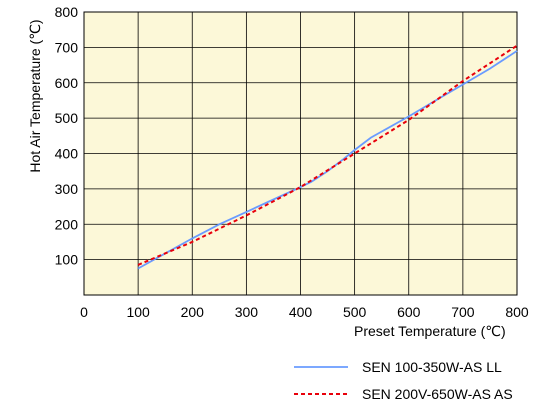 The height and width of the screenshot is (410, 560). Describe the element at coordinates (67, 83) in the screenshot. I see `y-tick-label: 600` at that location.